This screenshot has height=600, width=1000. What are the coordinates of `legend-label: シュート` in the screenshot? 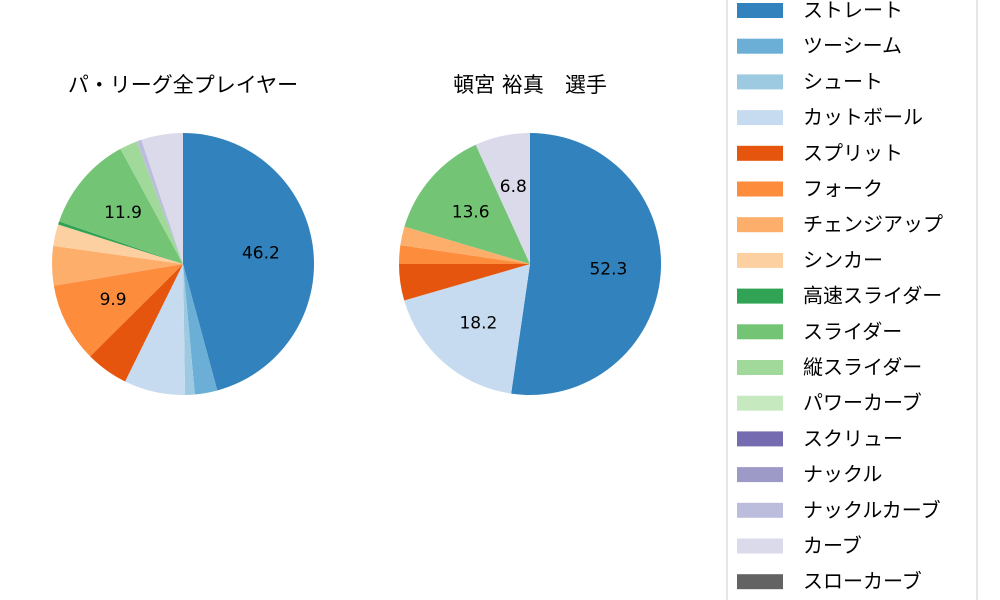 It's located at (843, 81).